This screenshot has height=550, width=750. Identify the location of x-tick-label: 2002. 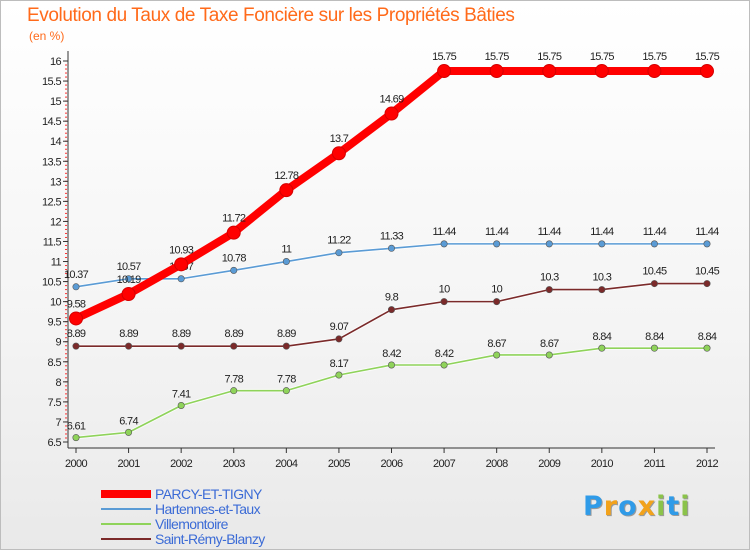
(181, 464).